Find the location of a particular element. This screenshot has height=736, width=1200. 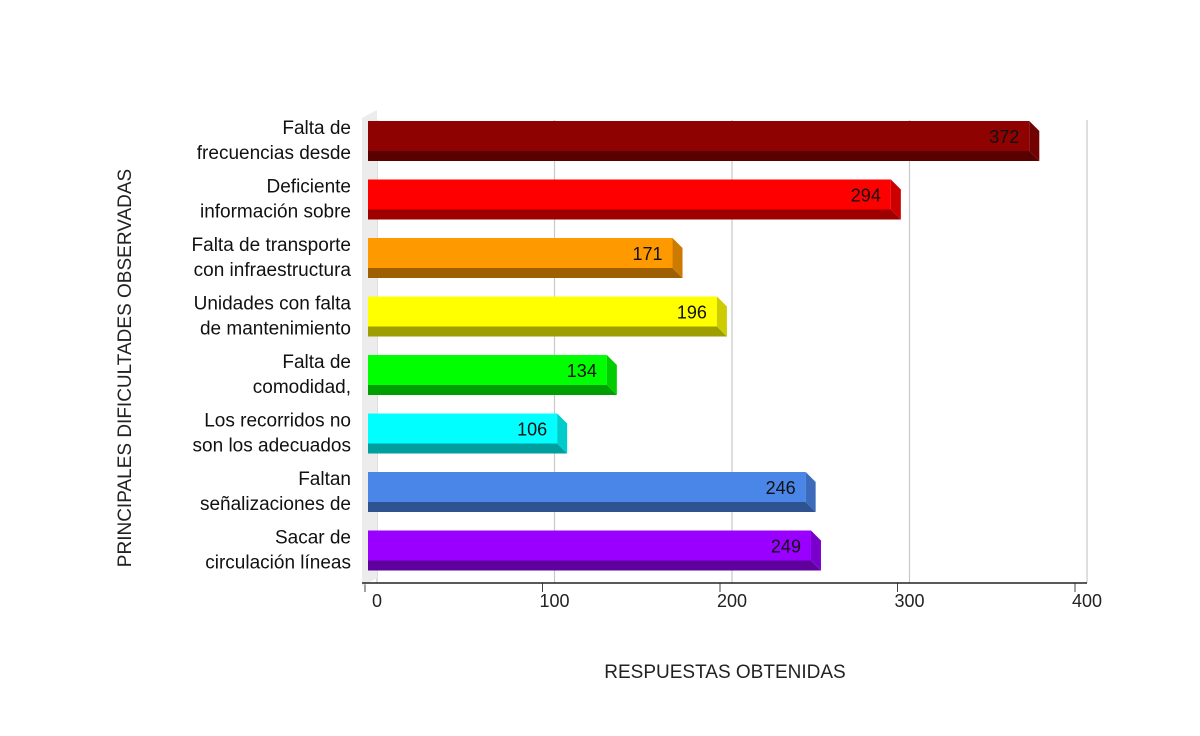

bar-group: 246 is located at coordinates (592, 492).